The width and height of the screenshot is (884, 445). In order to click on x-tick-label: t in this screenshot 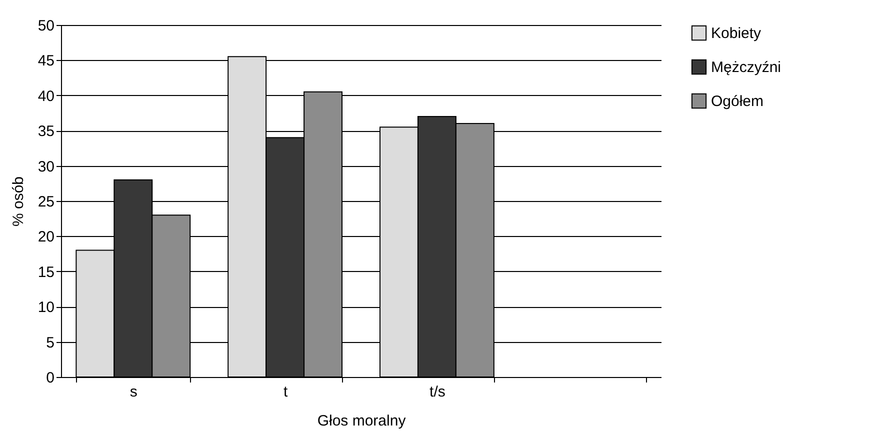, I will do `click(285, 392)`.